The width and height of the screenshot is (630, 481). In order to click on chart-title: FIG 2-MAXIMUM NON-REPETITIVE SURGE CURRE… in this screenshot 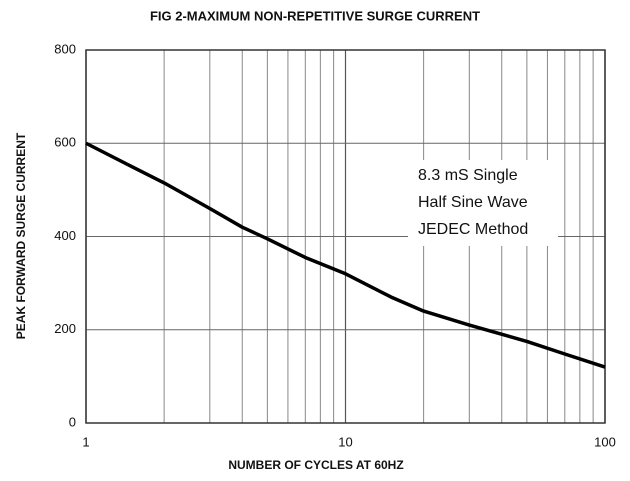, I will do `click(315, 15)`.